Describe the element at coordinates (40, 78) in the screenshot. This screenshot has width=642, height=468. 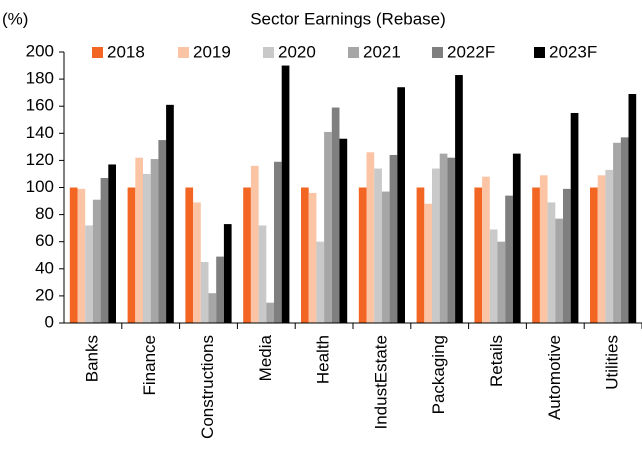
I see `y-tick-label: 180` at that location.